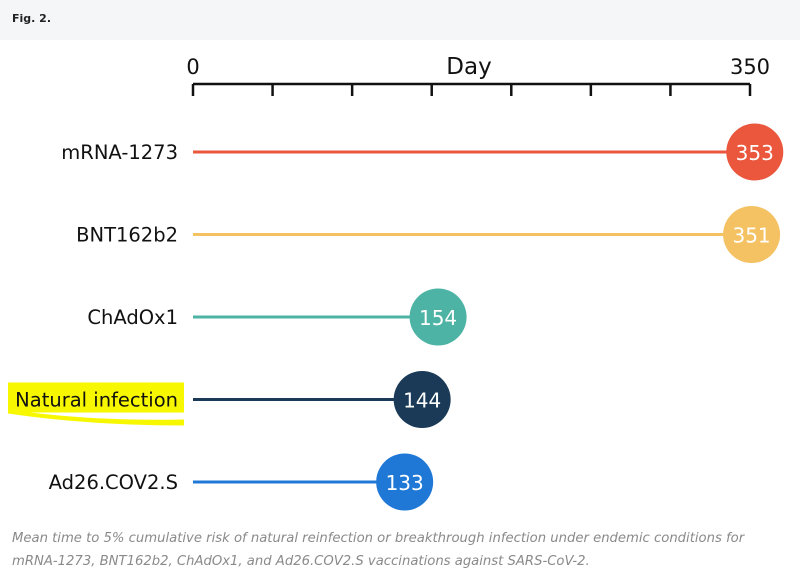  Describe the element at coordinates (113, 482) in the screenshot. I see `category-label: Ad26.COV2.S` at that location.